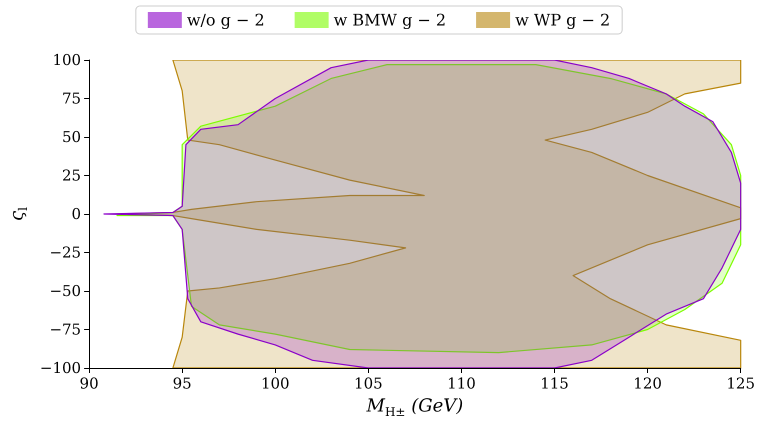 The width and height of the screenshot is (758, 423). What do you see at coordinates (72, 99) in the screenshot?
I see `y-tick-label: 75` at bounding box center [72, 99].